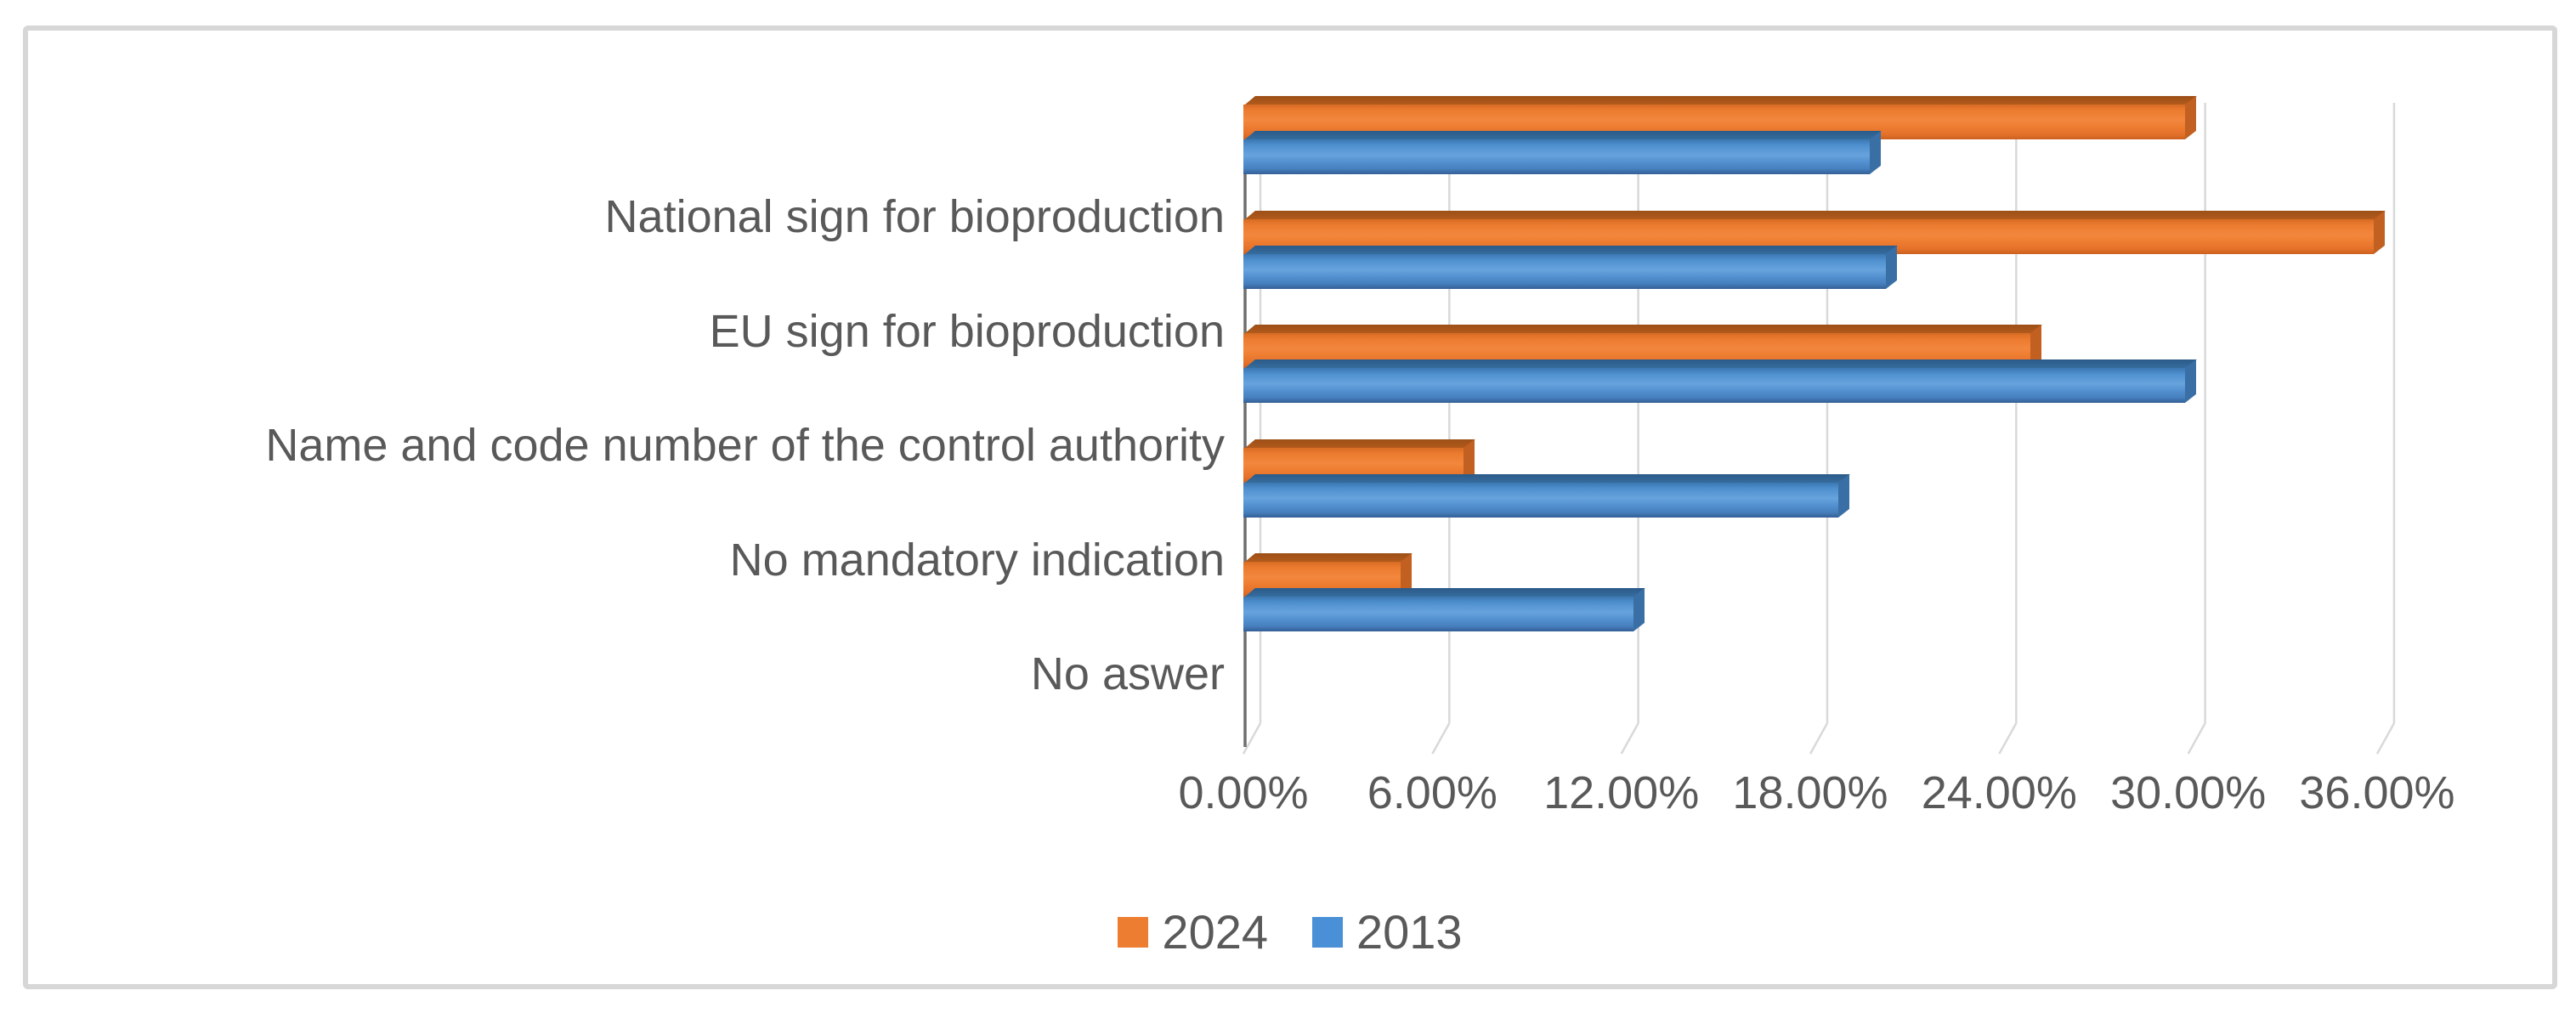 This screenshot has height=1013, width=2576. I want to click on category-label: EU sign for bioproduction, so click(967, 331).